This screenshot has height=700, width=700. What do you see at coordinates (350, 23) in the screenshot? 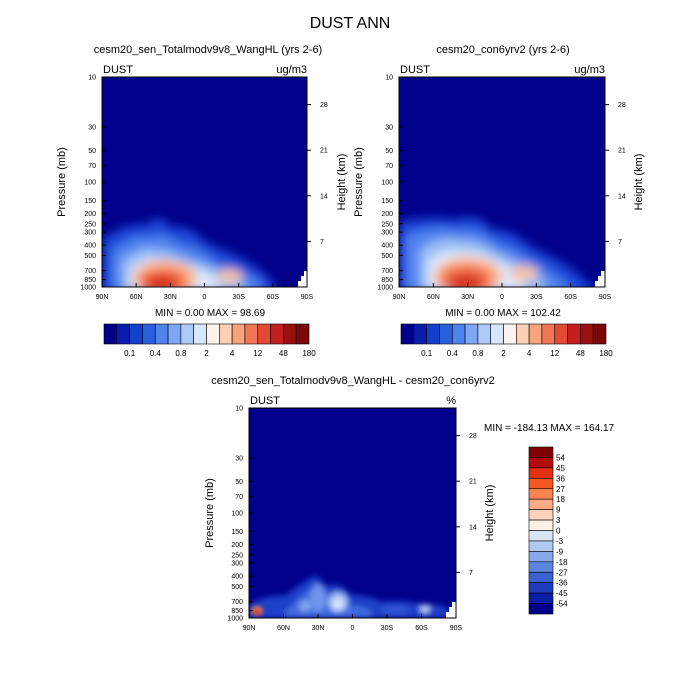
I see `main-title: DUST ANN` at bounding box center [350, 23].